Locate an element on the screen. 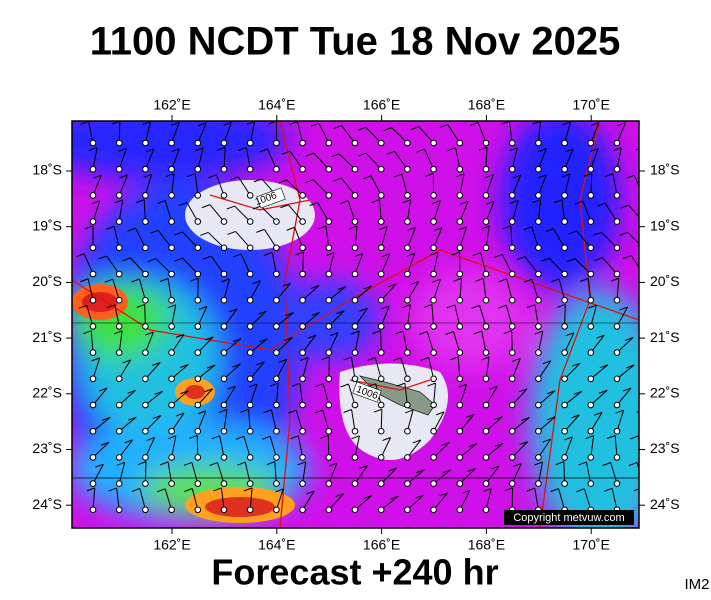  lon-label: 162˚E is located at coordinates (171, 105).